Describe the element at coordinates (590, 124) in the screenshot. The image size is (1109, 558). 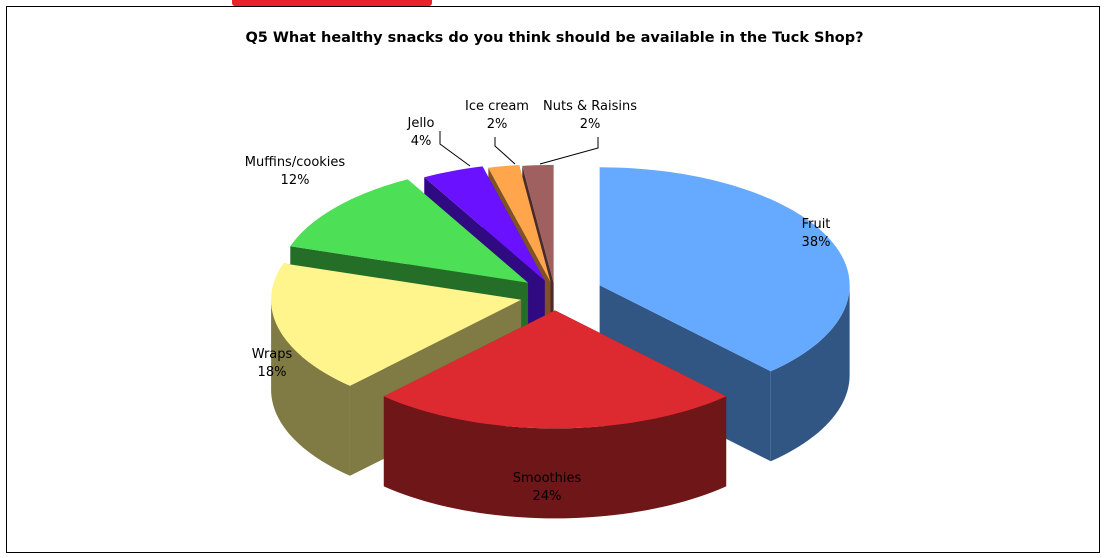
I see `value-label-nuts-raisins: 2%` at that location.